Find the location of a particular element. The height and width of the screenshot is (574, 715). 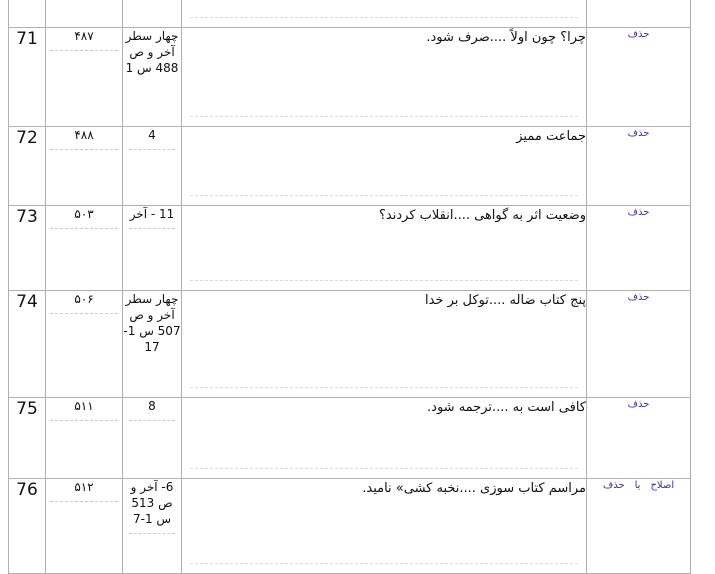

row-text: جماعت ممیز is located at coordinates (551, 136).